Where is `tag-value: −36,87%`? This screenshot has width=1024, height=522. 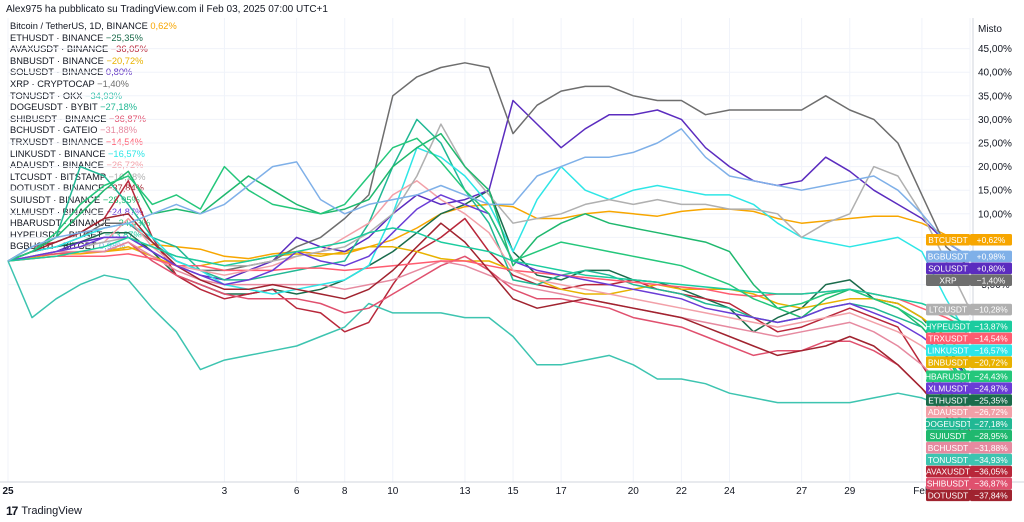
tag-value: −36,87% is located at coordinates (991, 484).